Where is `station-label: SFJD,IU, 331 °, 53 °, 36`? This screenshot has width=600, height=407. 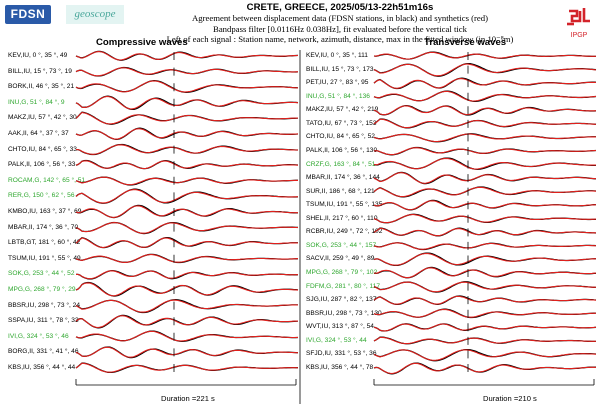 station-label: SFJD,IU, 331 °, 53 °, 36 is located at coordinates (341, 354).